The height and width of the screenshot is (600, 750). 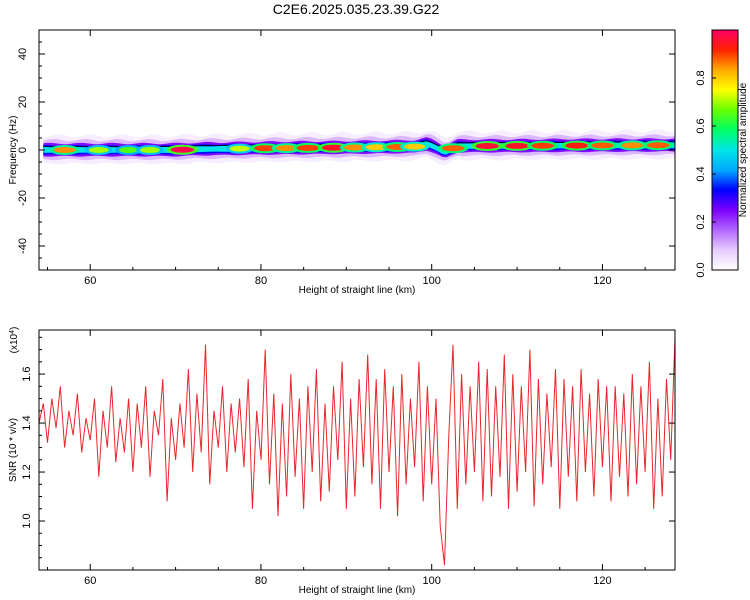 I want to click on snr-xtick-label: 100, so click(x=432, y=581).